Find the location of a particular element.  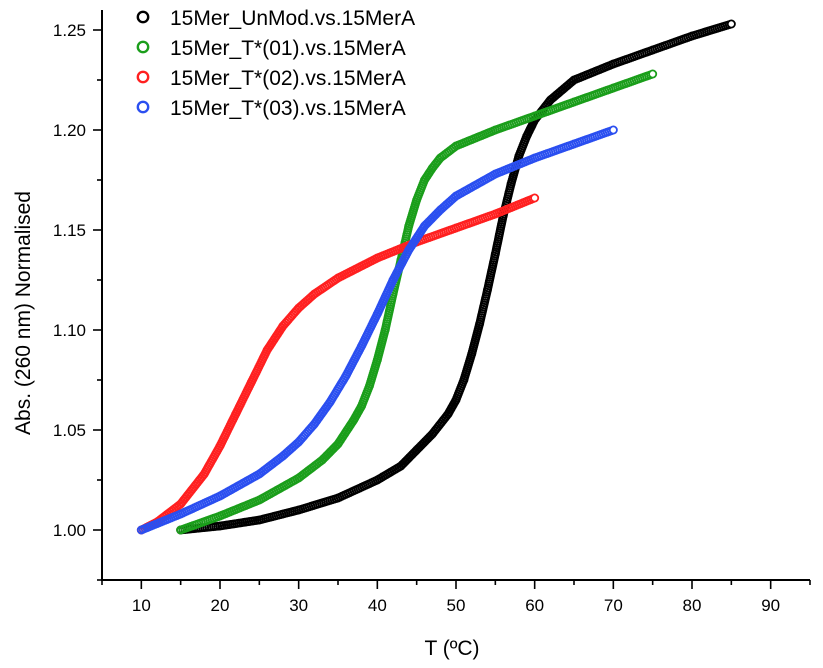

x-tick-label-40: 40 is located at coordinates (377, 605).